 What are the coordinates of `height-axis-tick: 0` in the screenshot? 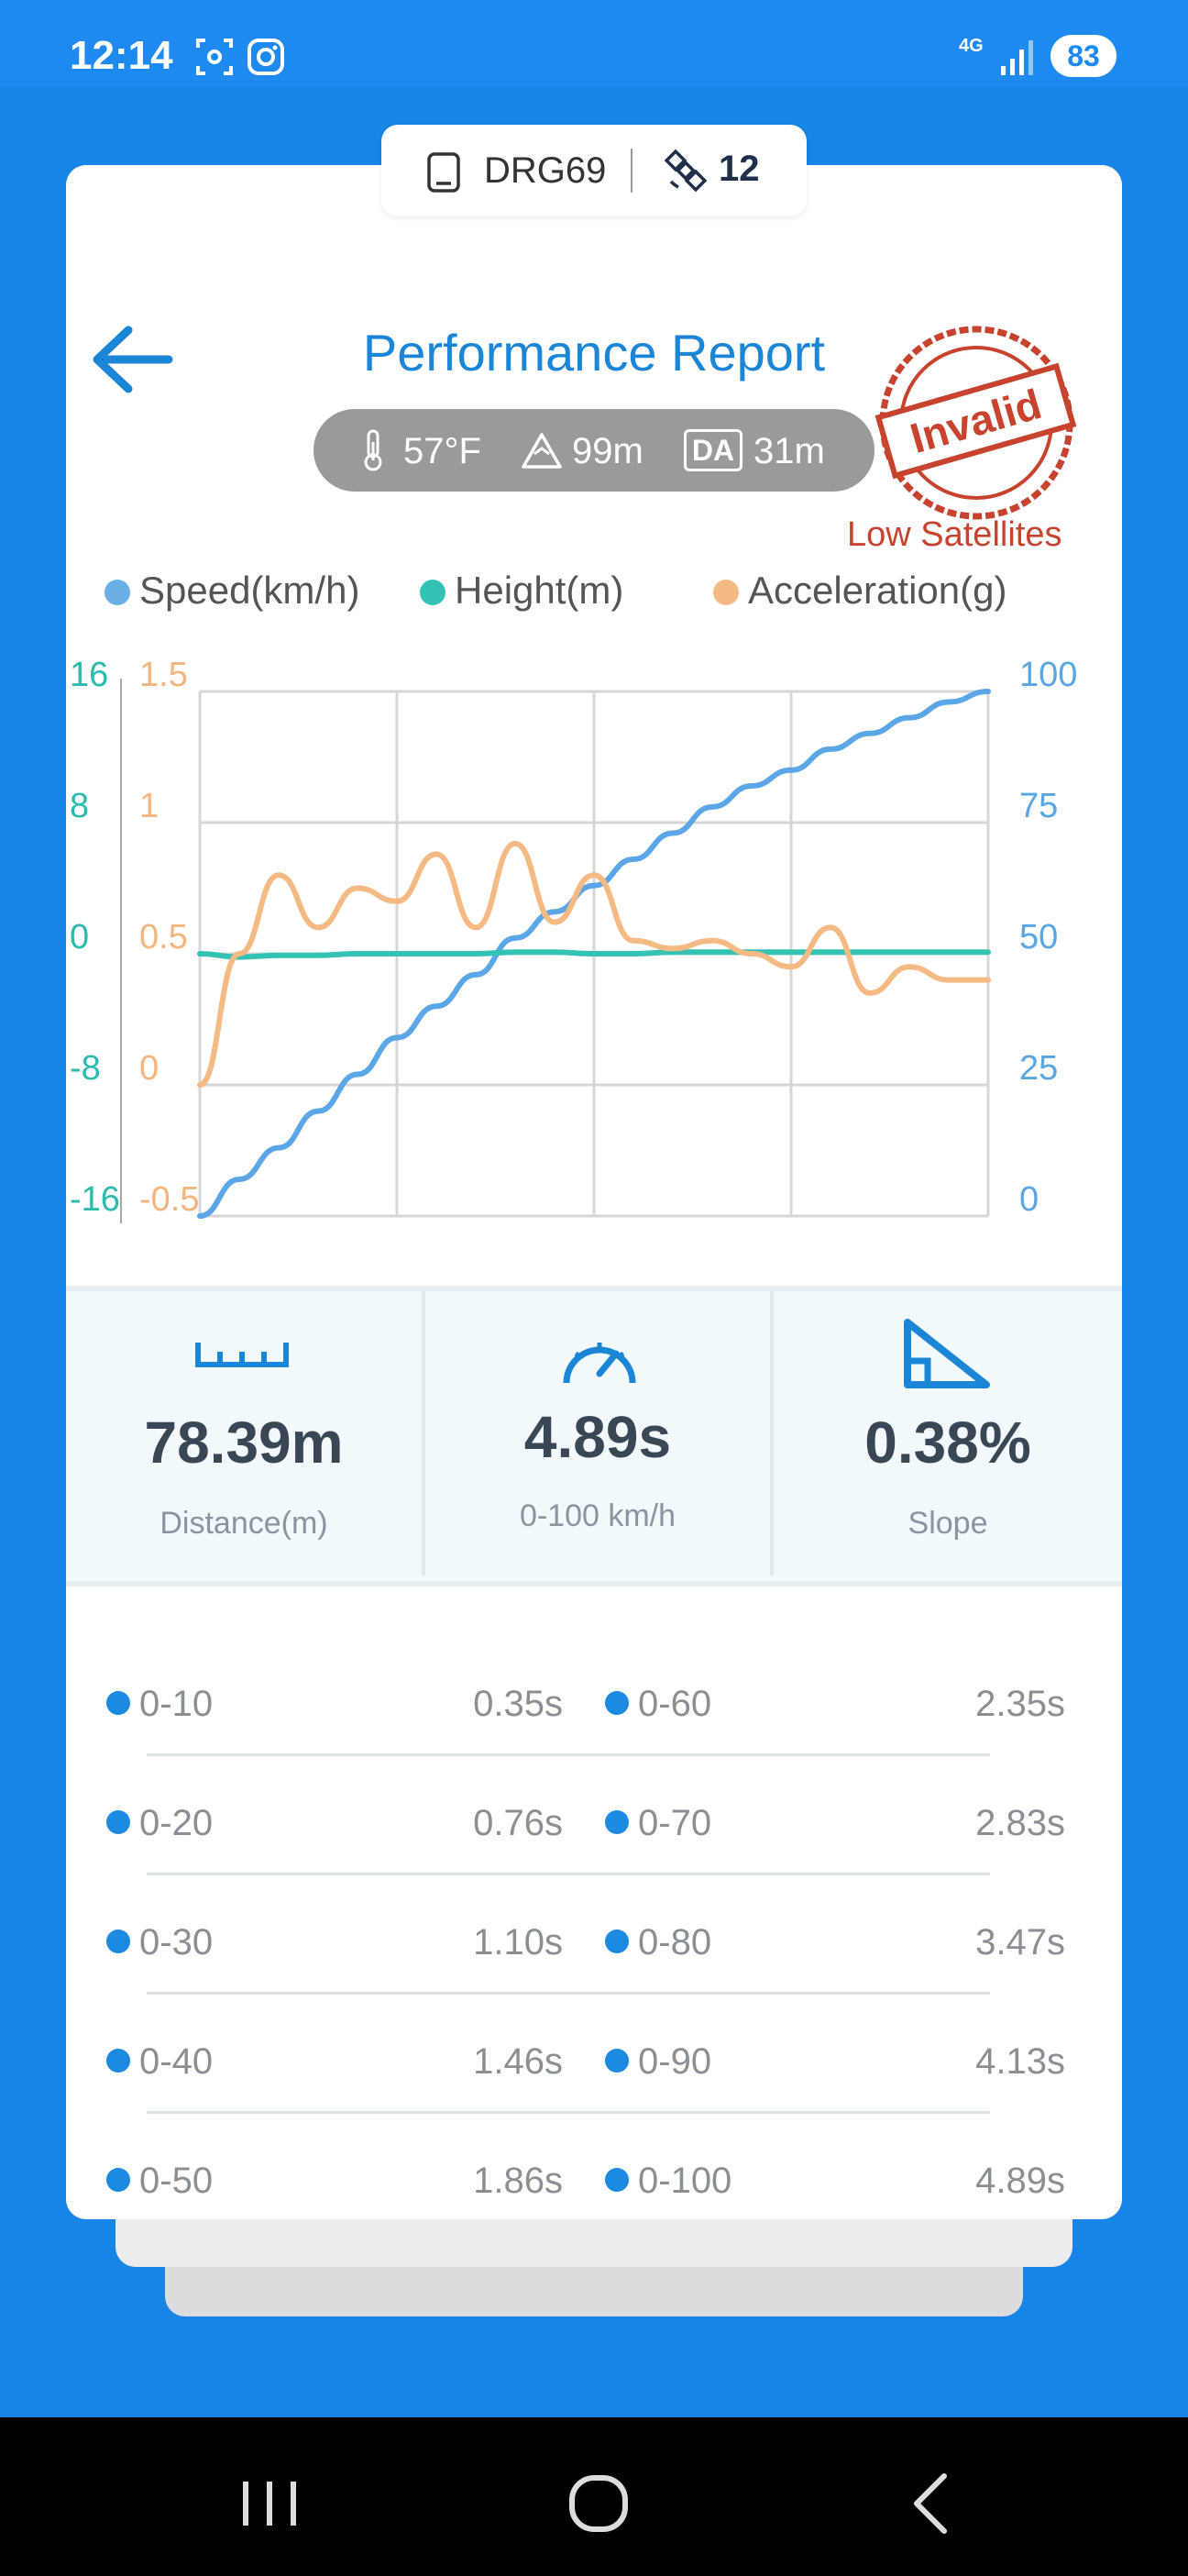 It's located at (79, 937).